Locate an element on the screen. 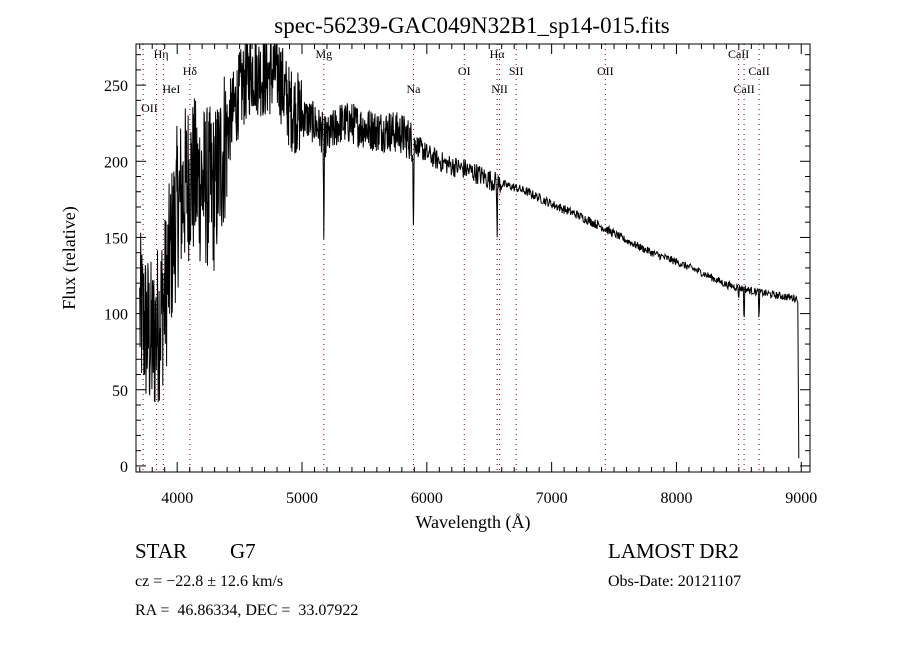 Image resolution: width=900 pixels, height=650 pixels. redshift-text: cz = −22.8 ± 12.6 km/s is located at coordinates (209, 581).